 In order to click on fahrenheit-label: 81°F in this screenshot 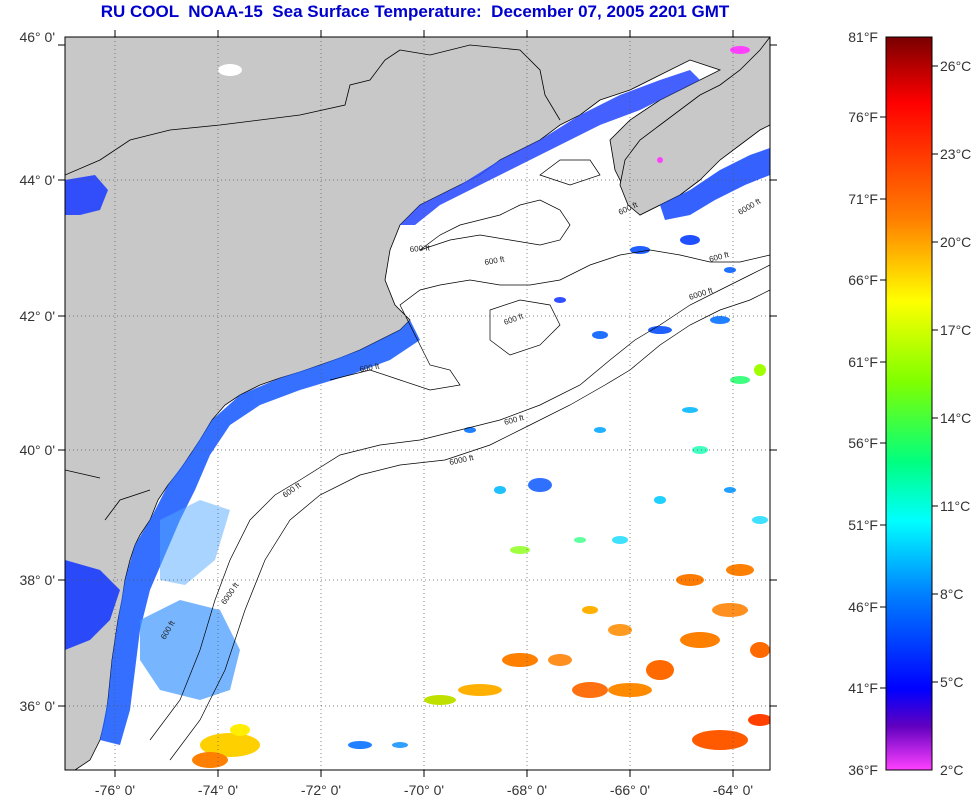, I will do `click(863, 37)`.